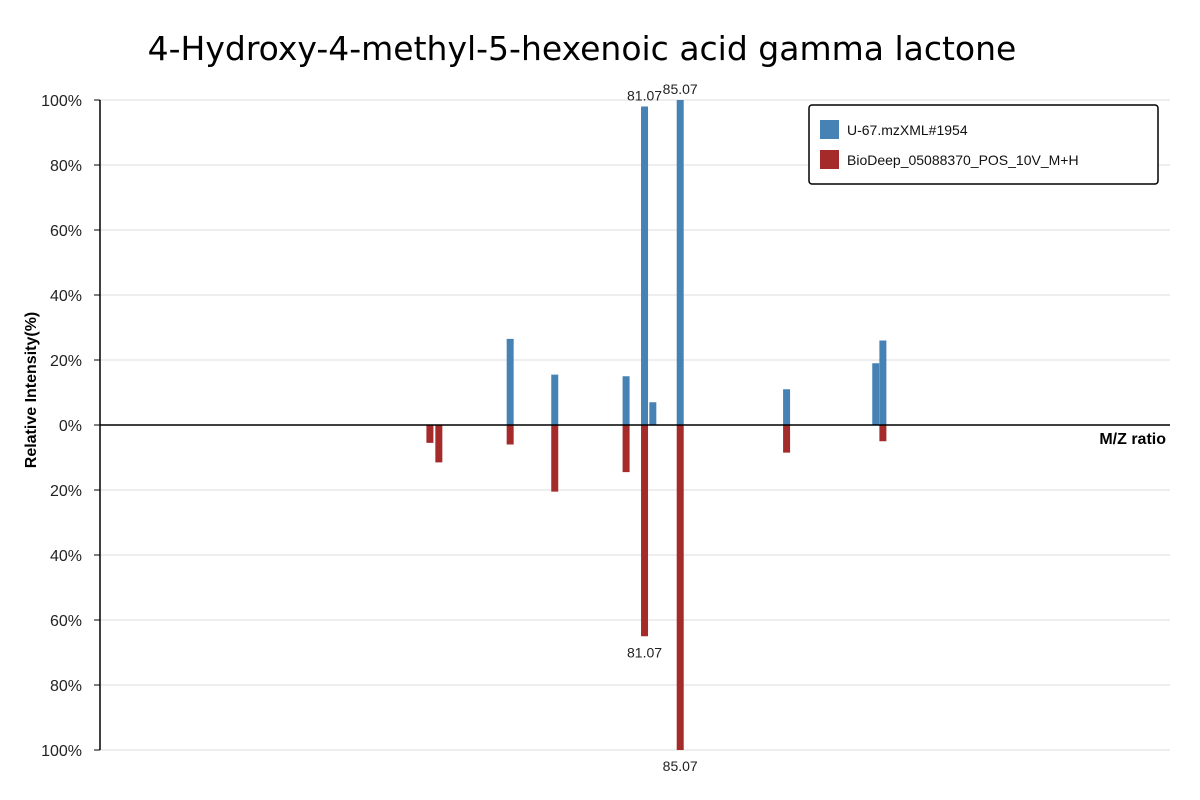 This screenshot has height=800, width=1200. I want to click on legend-box, so click(983, 144).